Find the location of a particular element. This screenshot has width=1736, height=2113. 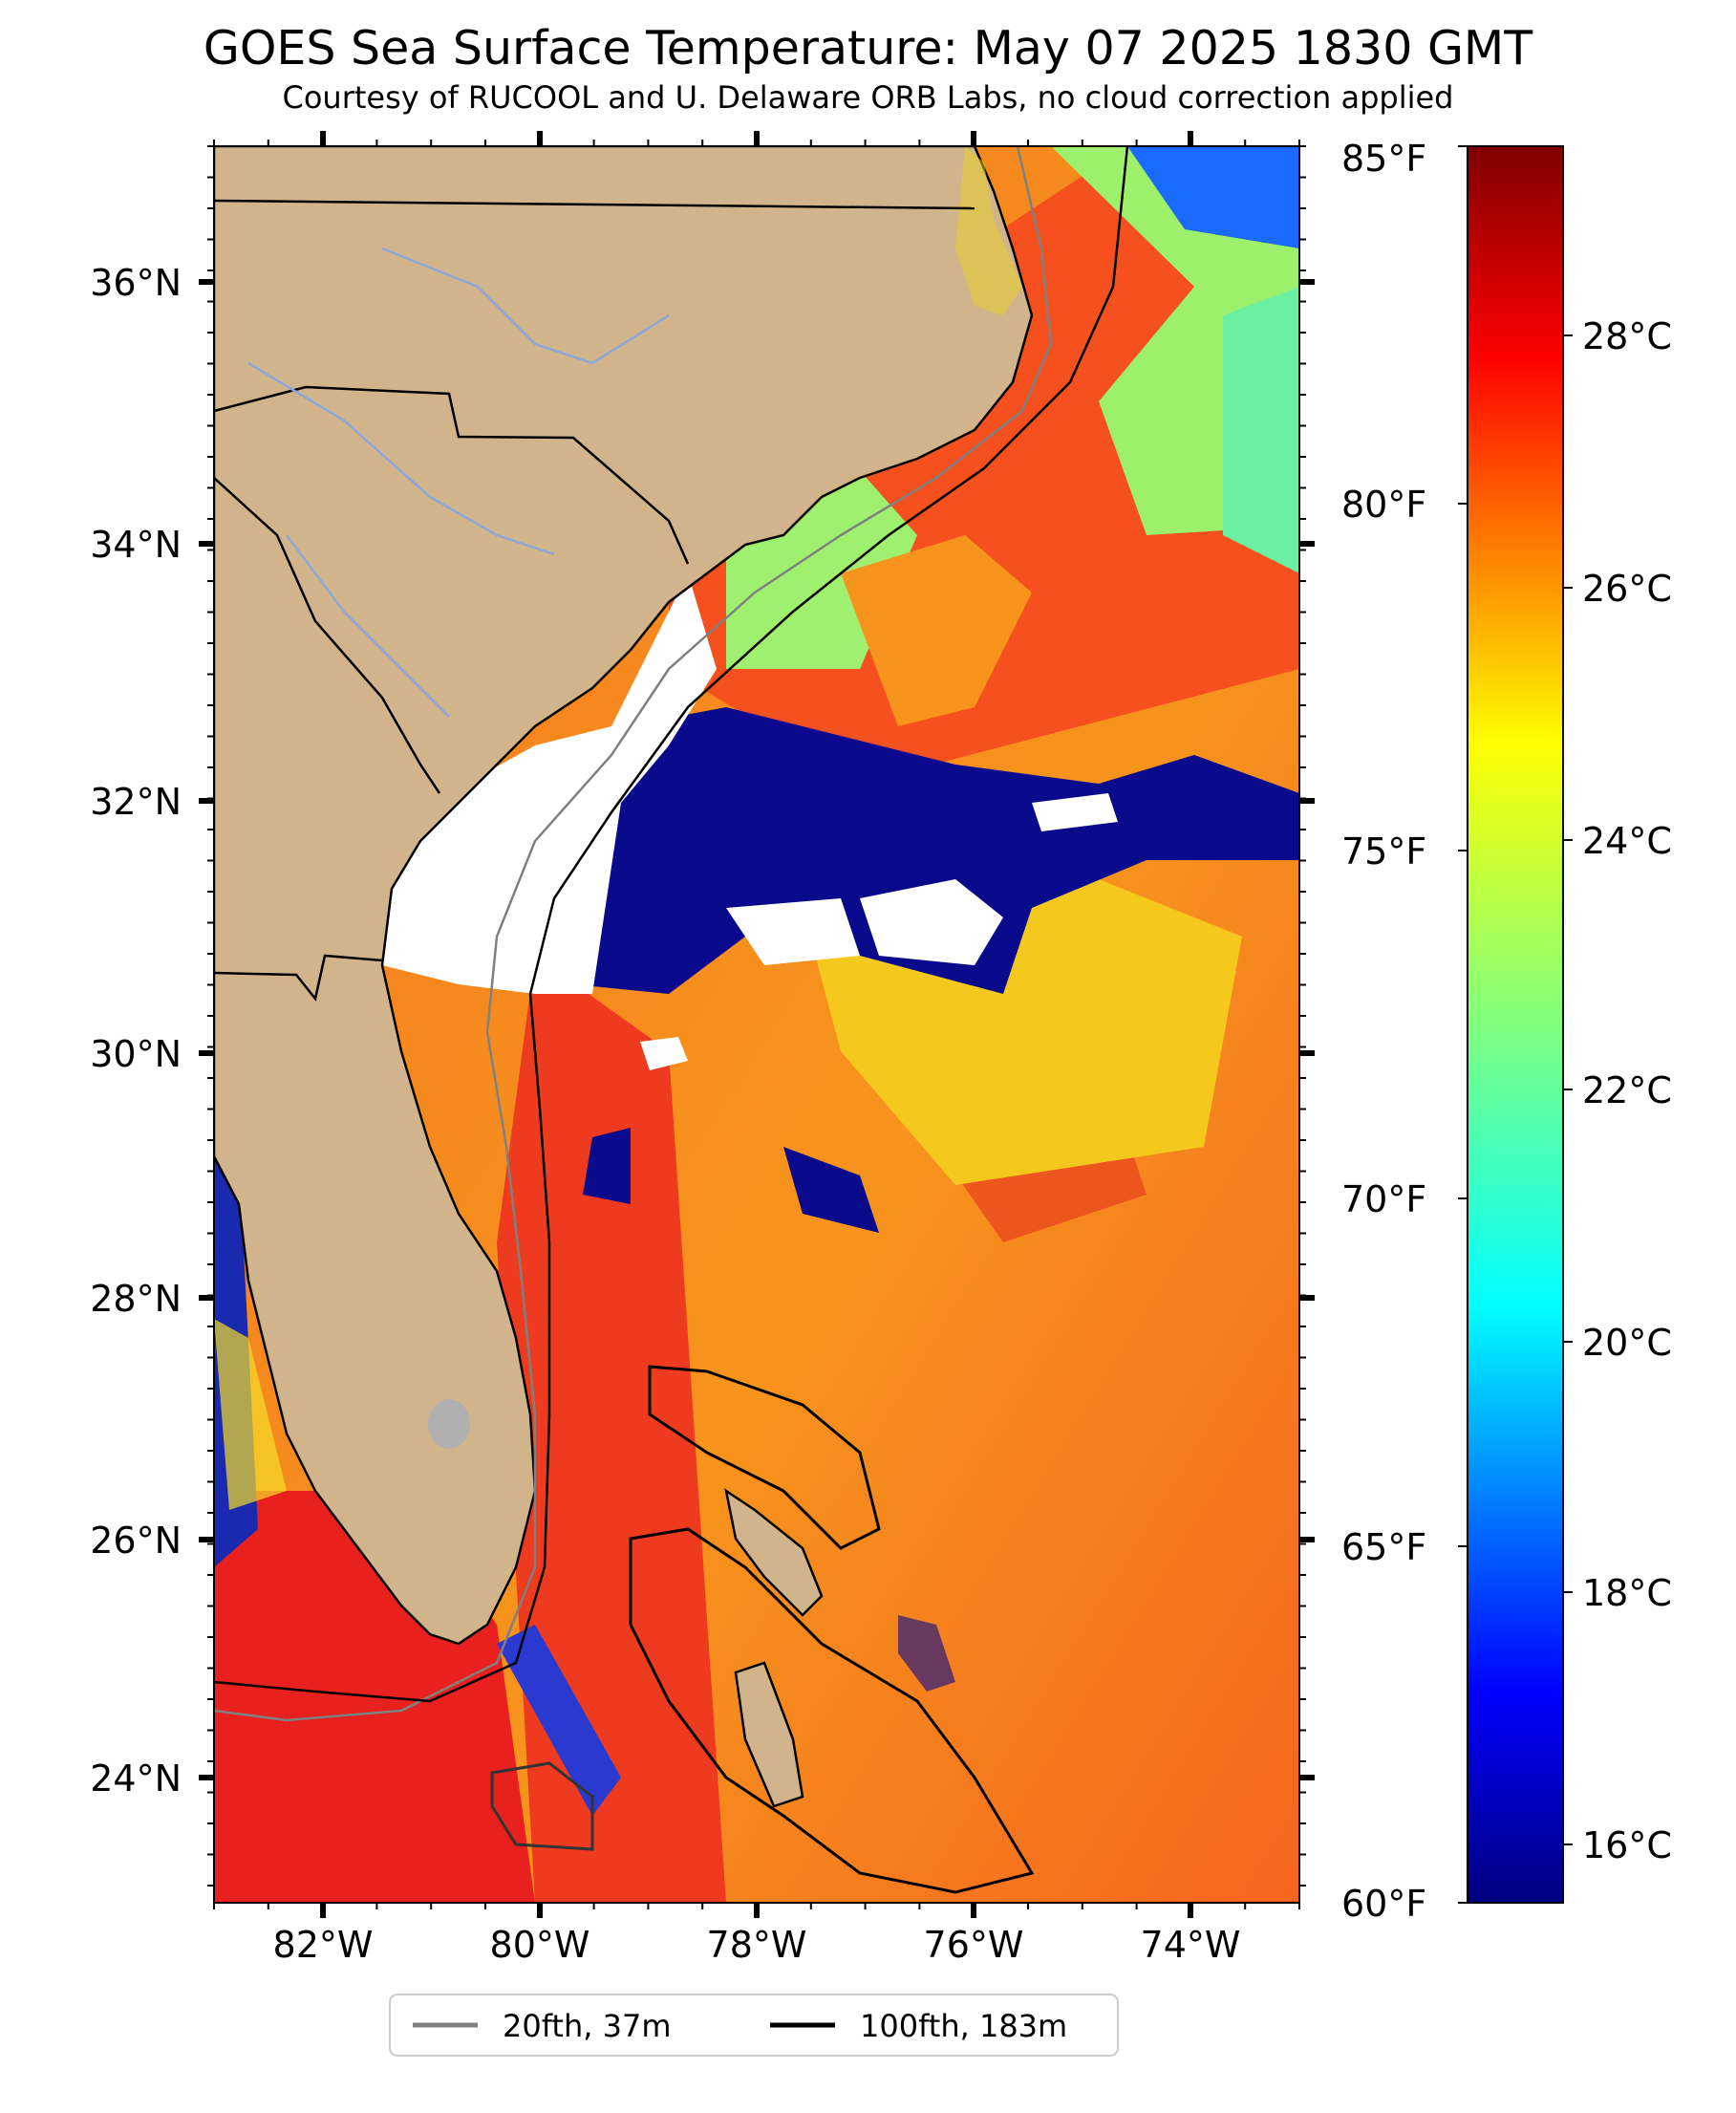

grand-bahama is located at coordinates (774, 1552).